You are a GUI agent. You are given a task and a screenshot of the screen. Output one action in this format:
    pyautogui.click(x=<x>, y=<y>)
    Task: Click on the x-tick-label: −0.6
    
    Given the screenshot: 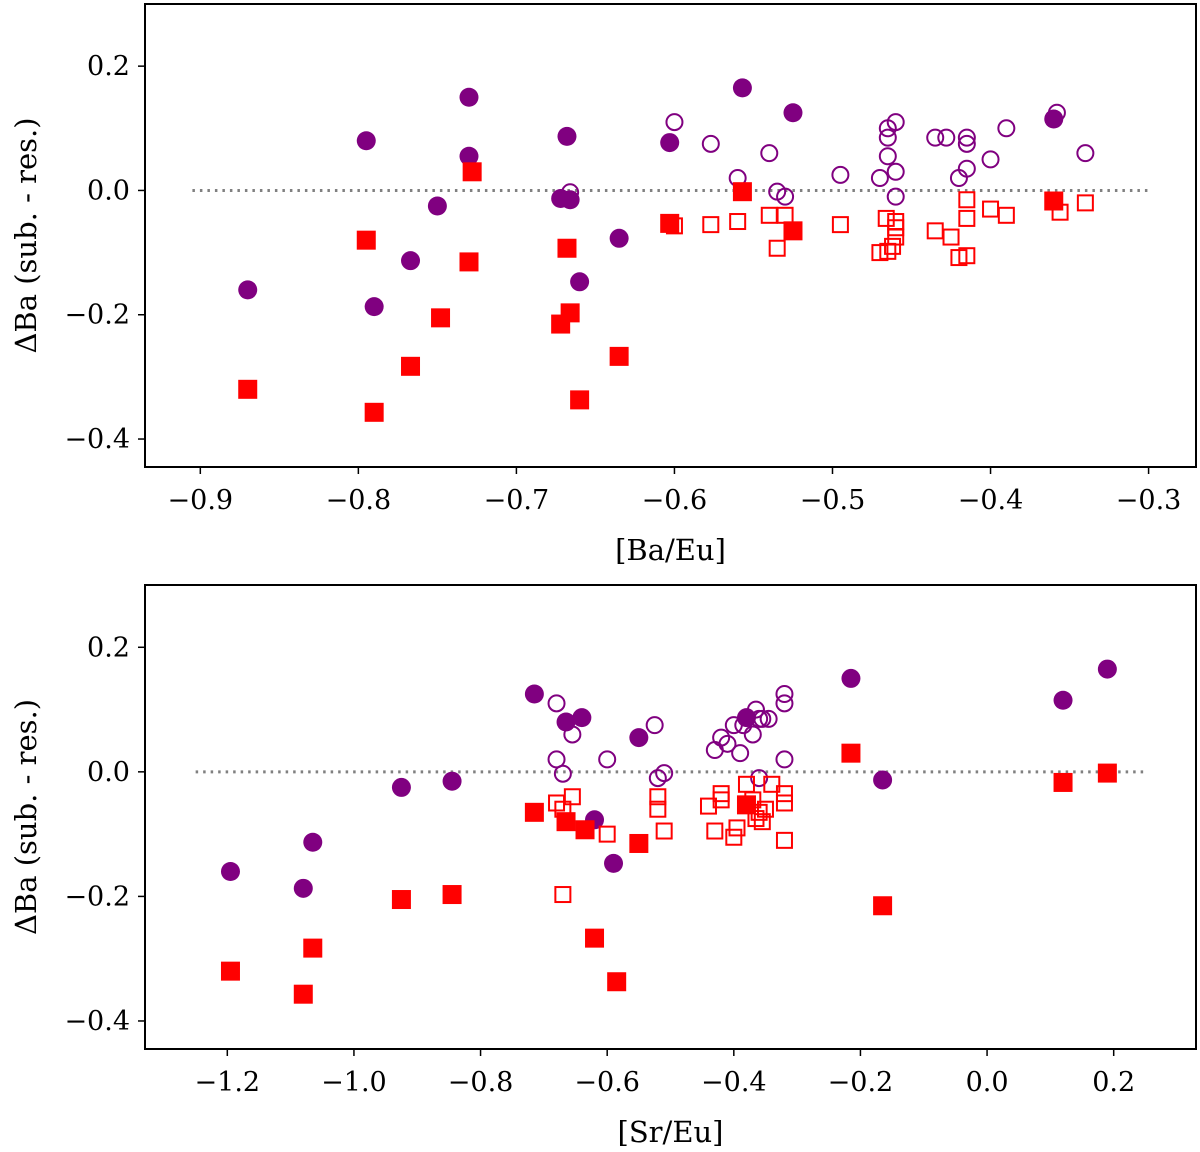 What is the action you would take?
    pyautogui.click(x=675, y=500)
    